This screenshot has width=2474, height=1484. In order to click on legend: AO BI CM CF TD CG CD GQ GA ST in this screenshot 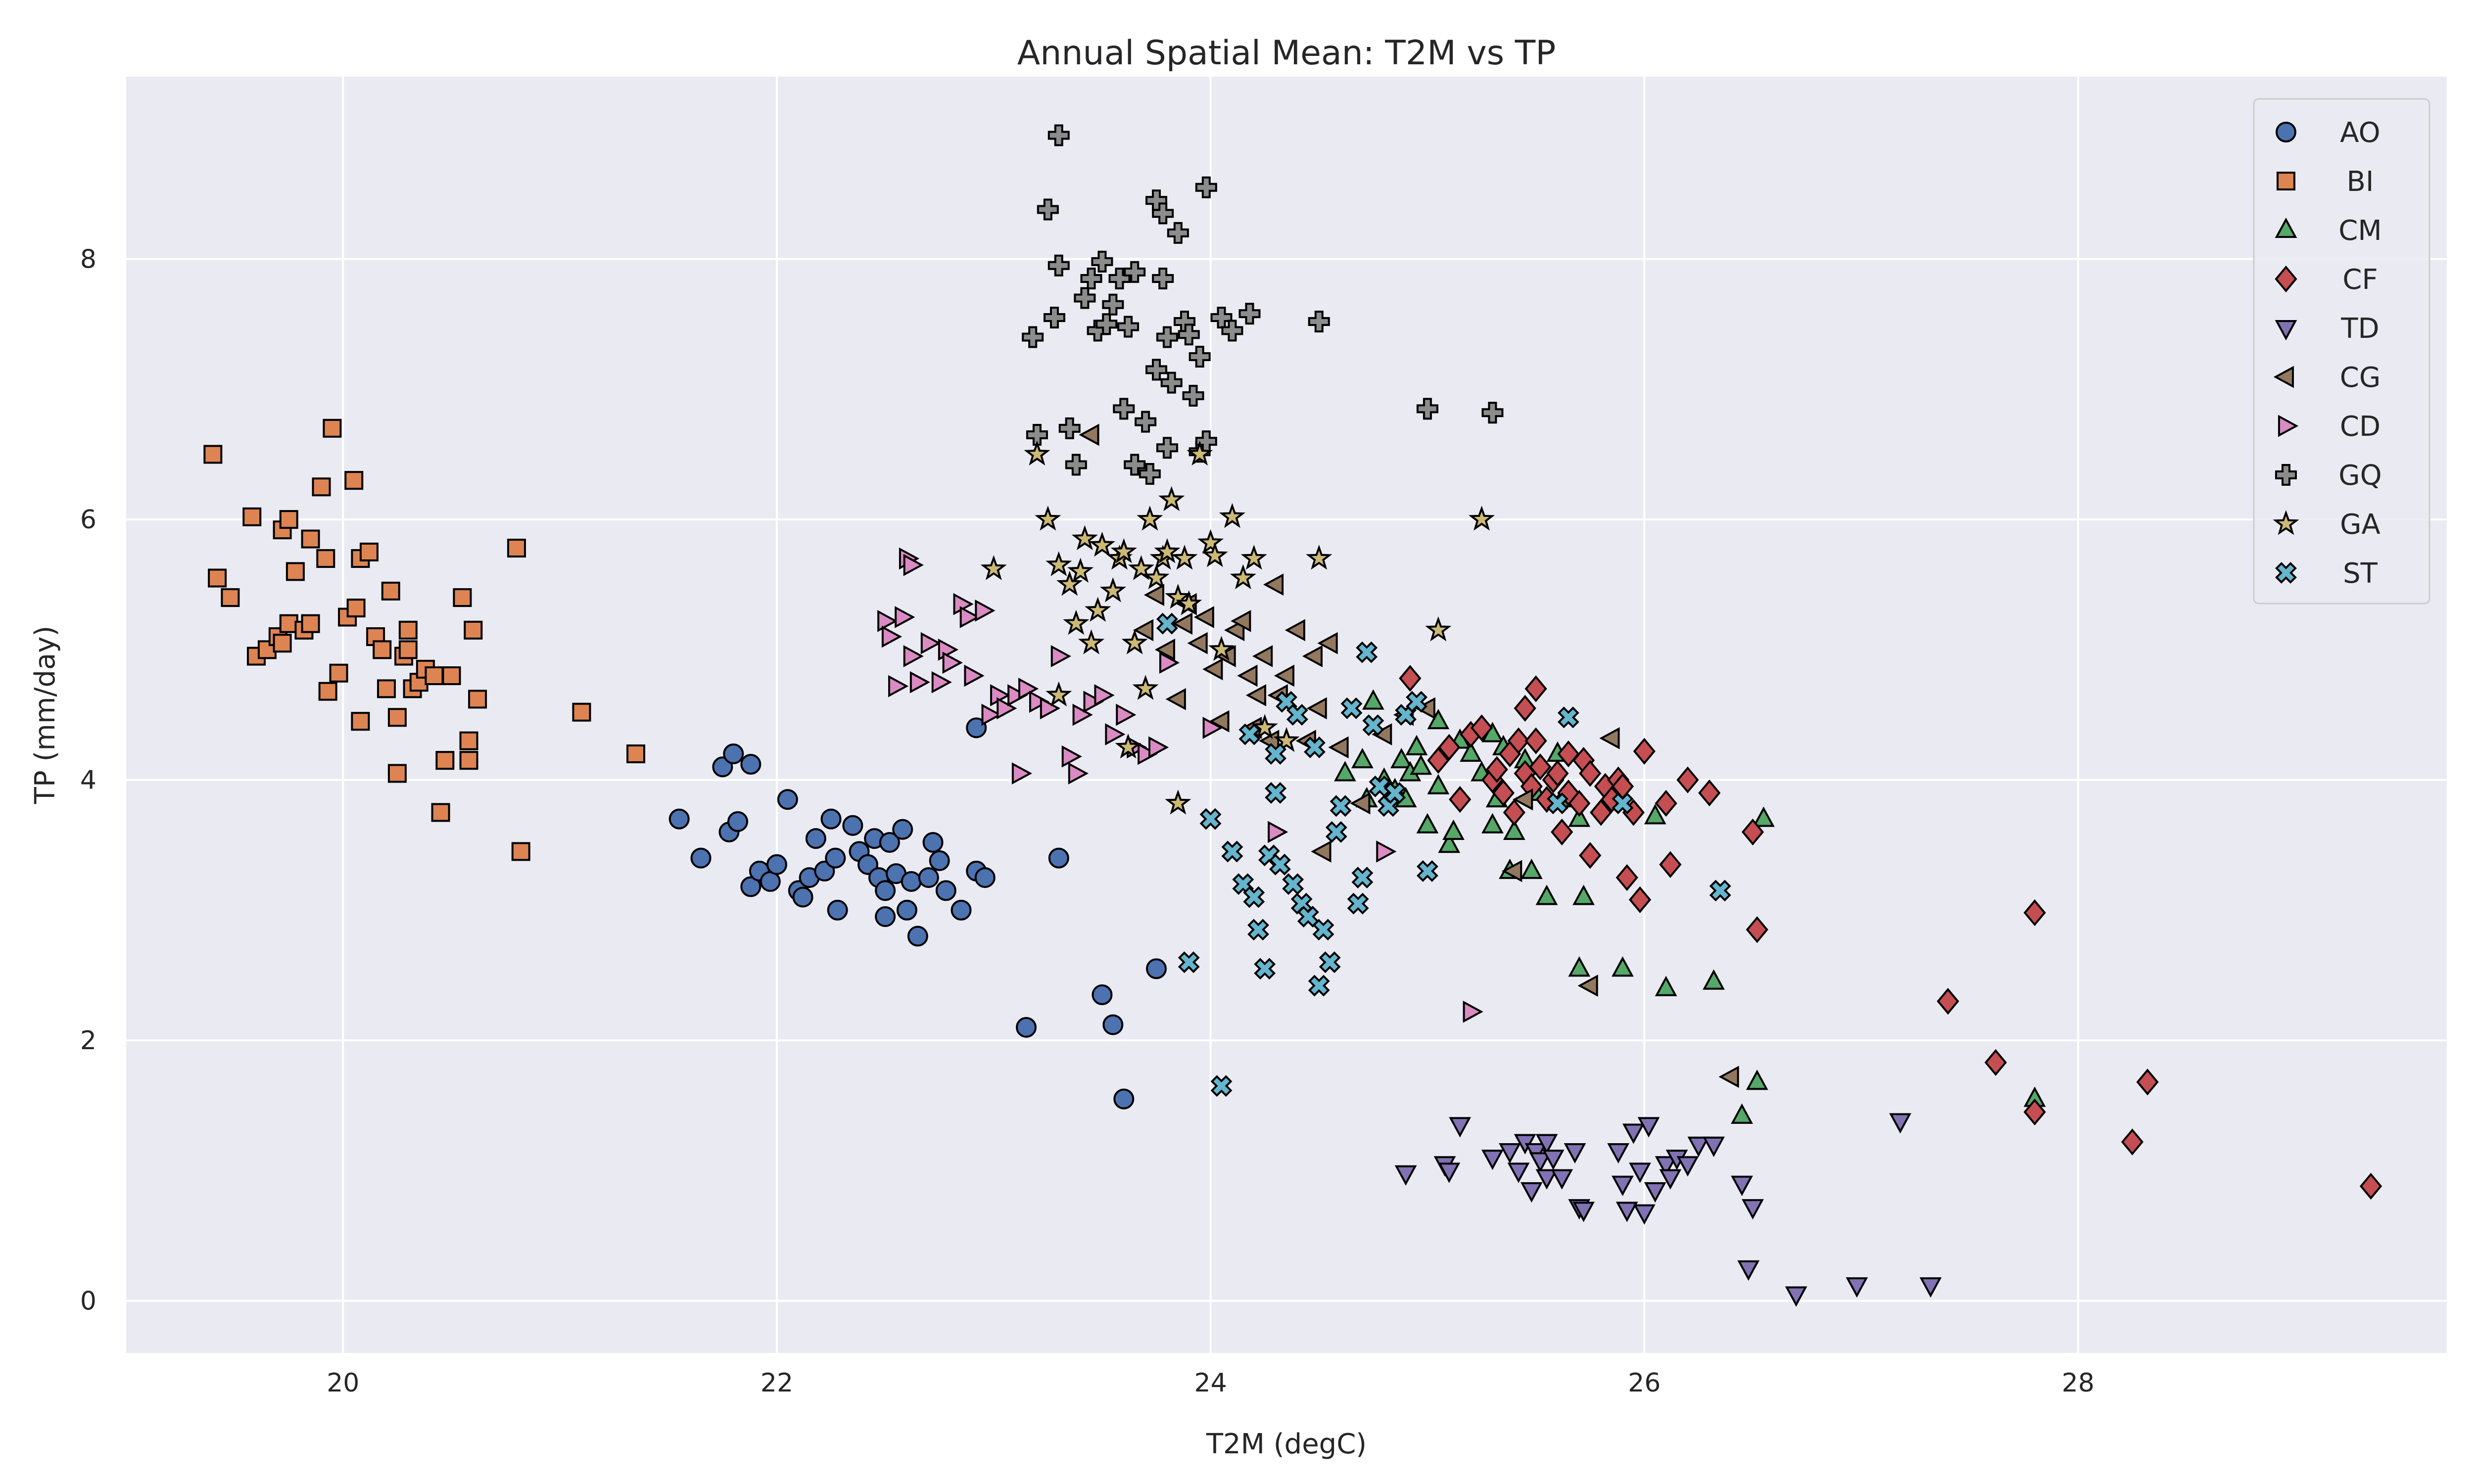, I will do `click(2341, 351)`.